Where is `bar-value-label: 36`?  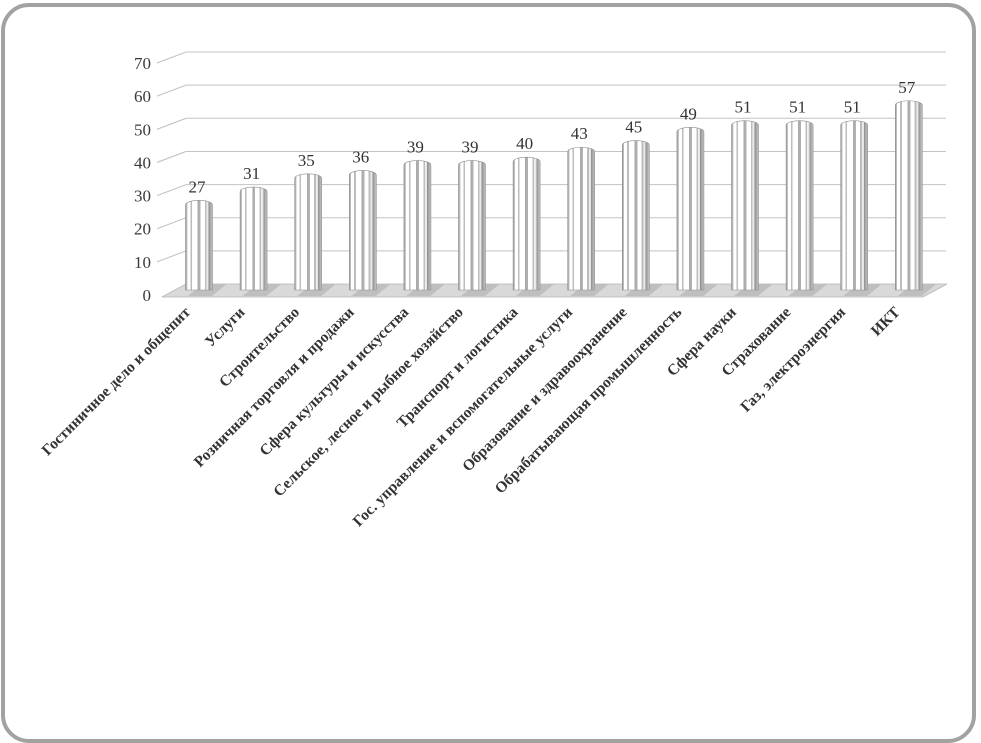 bar-value-label: 36 is located at coordinates (360, 156).